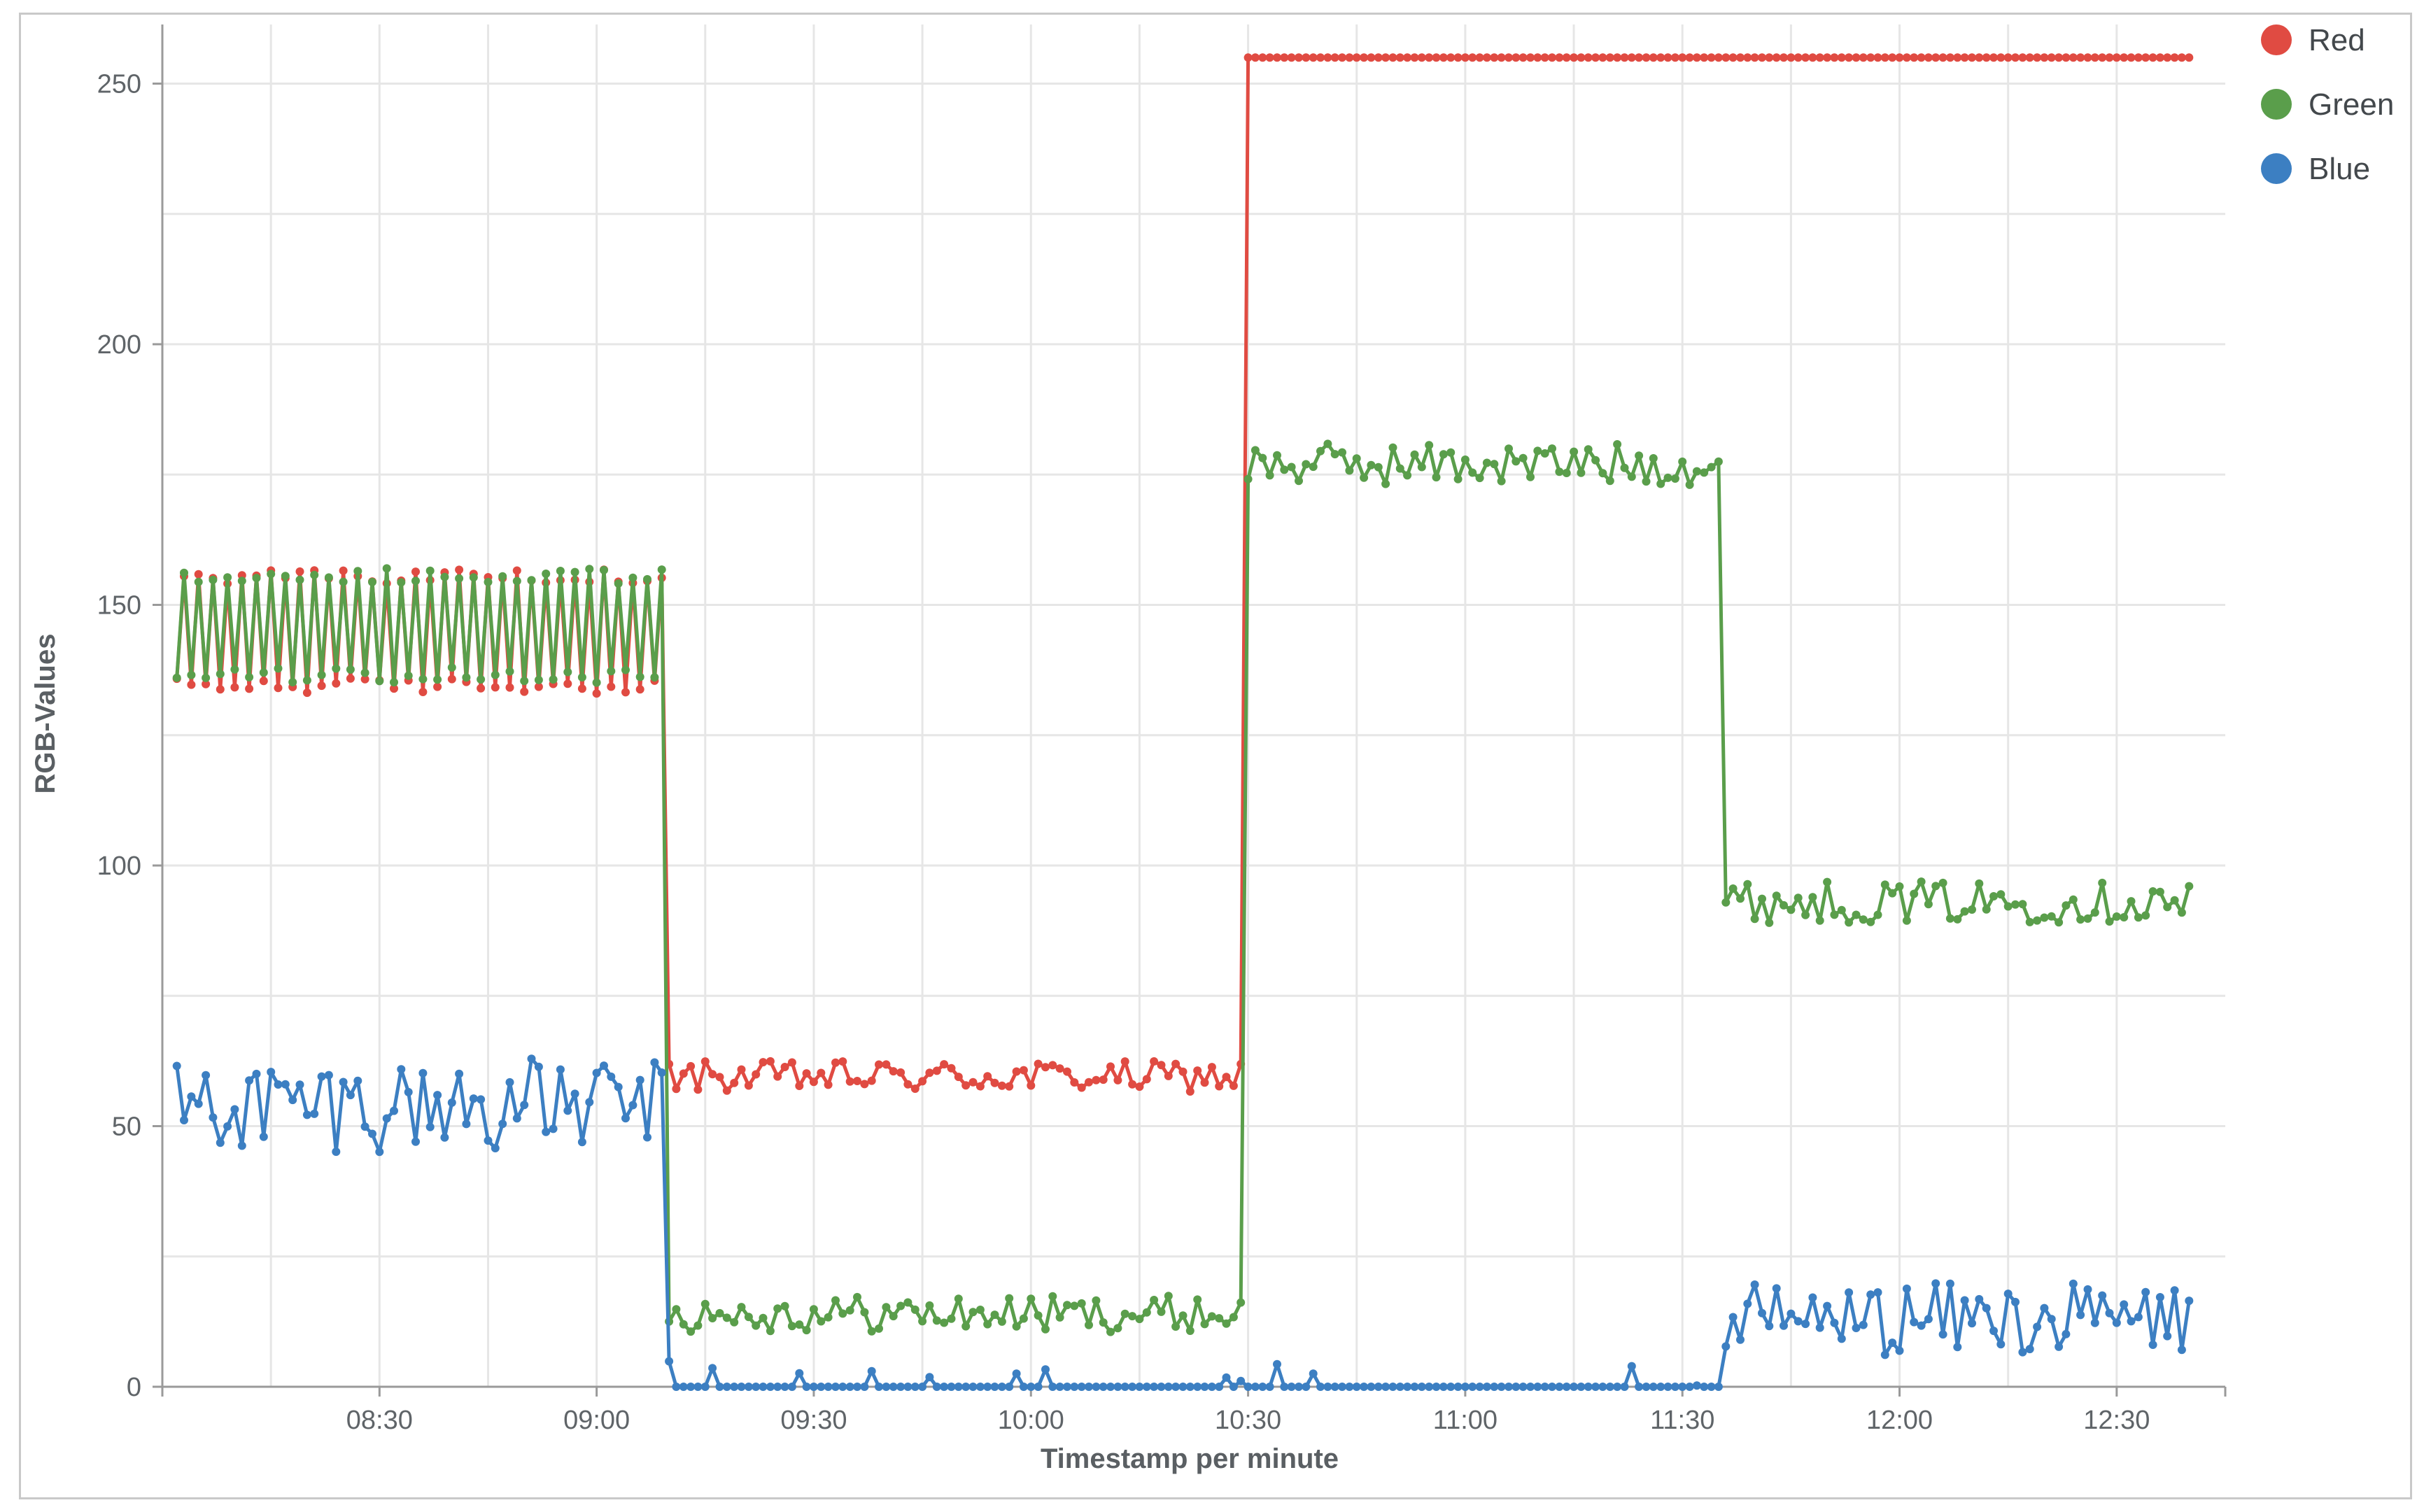  Describe the element at coordinates (1900, 1420) in the screenshot. I see `x-tick-label: 12:00` at that location.